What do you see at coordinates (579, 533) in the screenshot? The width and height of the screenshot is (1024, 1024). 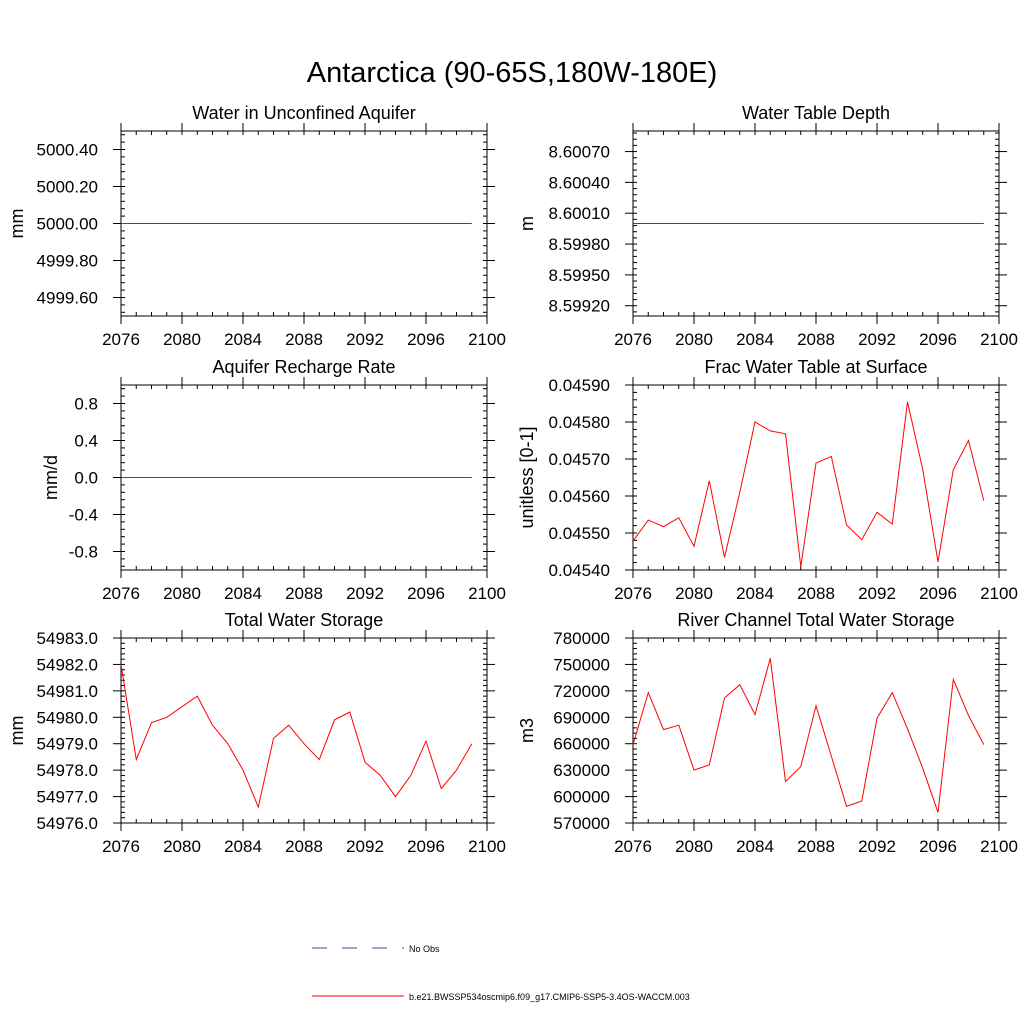 I see `y-tick-label: 0.04550` at bounding box center [579, 533].